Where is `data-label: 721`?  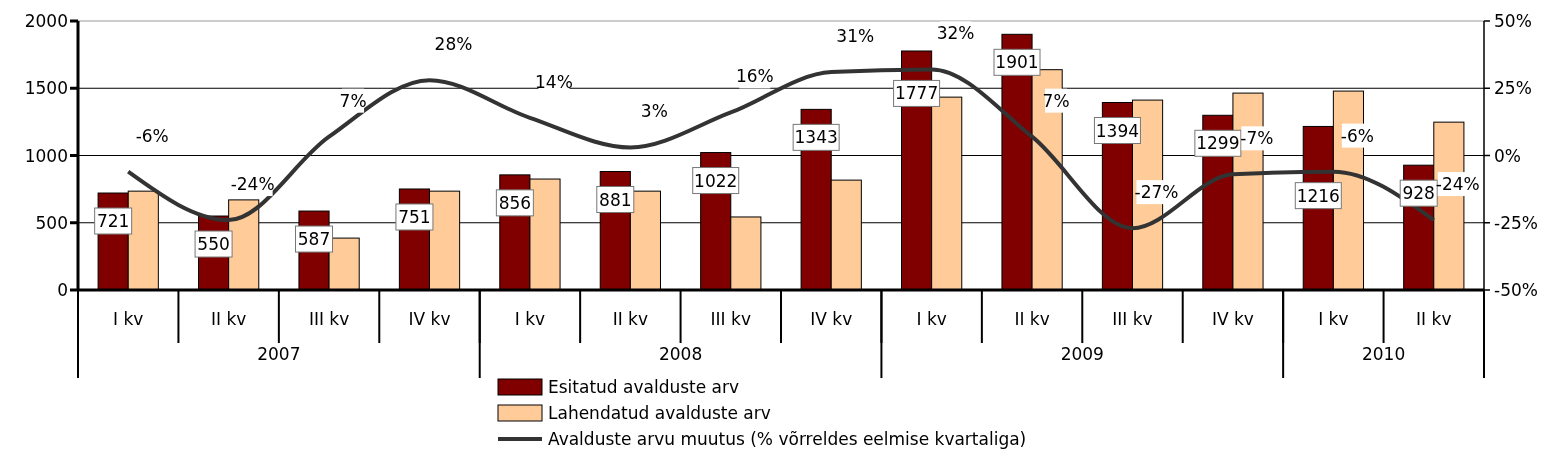 data-label: 721 is located at coordinates (113, 221).